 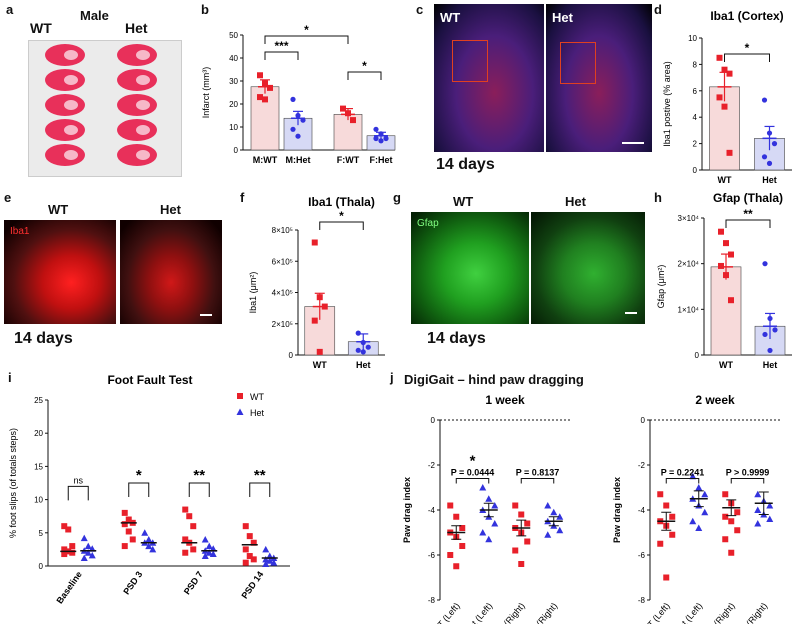 What do you see at coordinates (206, 93) in the screenshot?
I see `y-axis-label: Infarct (mm³)` at bounding box center [206, 93].